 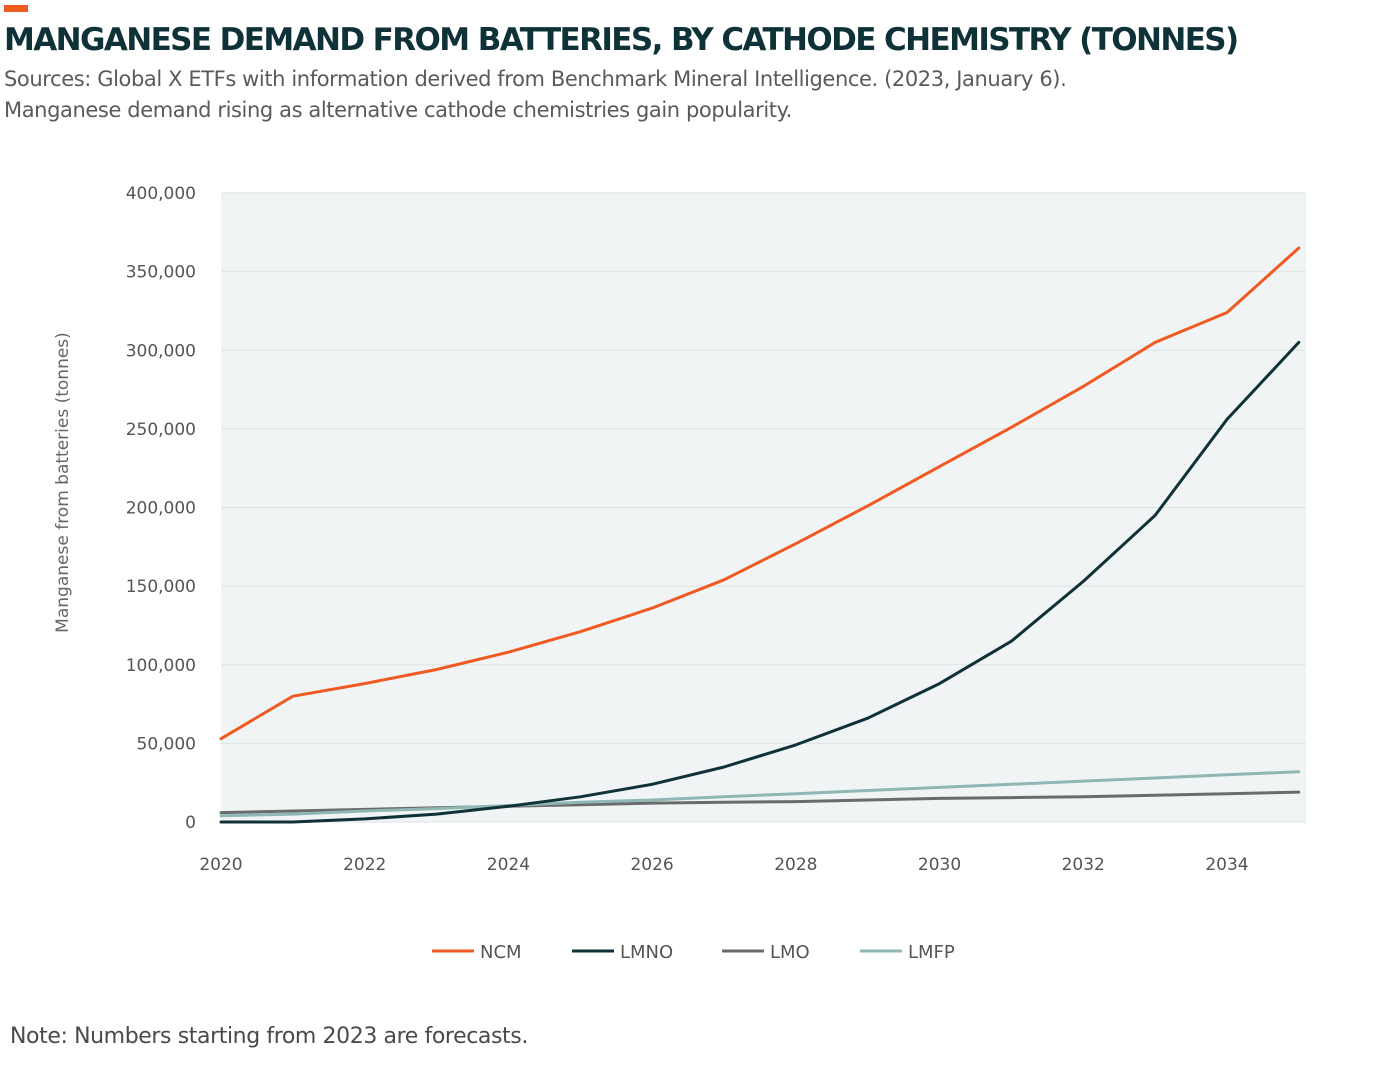 I want to click on y-tick-label: 200,000, so click(x=161, y=509).